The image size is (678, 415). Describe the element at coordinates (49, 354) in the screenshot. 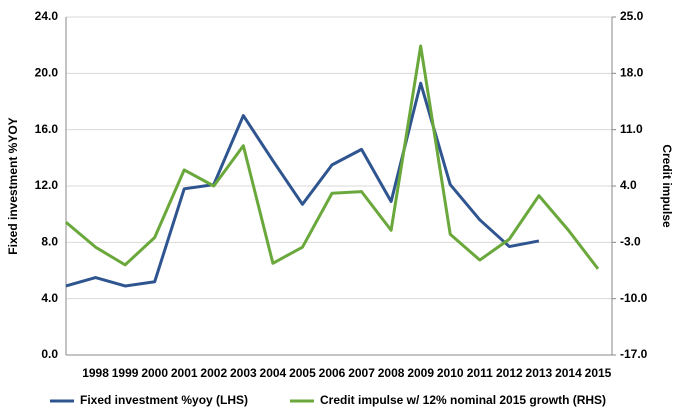

I see `y-tick-label: 0.0` at that location.